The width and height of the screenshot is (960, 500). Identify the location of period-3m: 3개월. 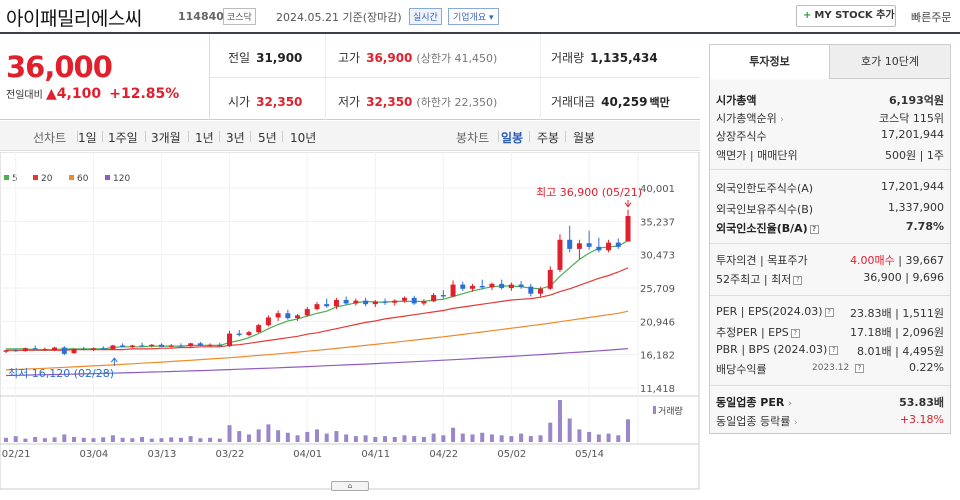
(166, 138).